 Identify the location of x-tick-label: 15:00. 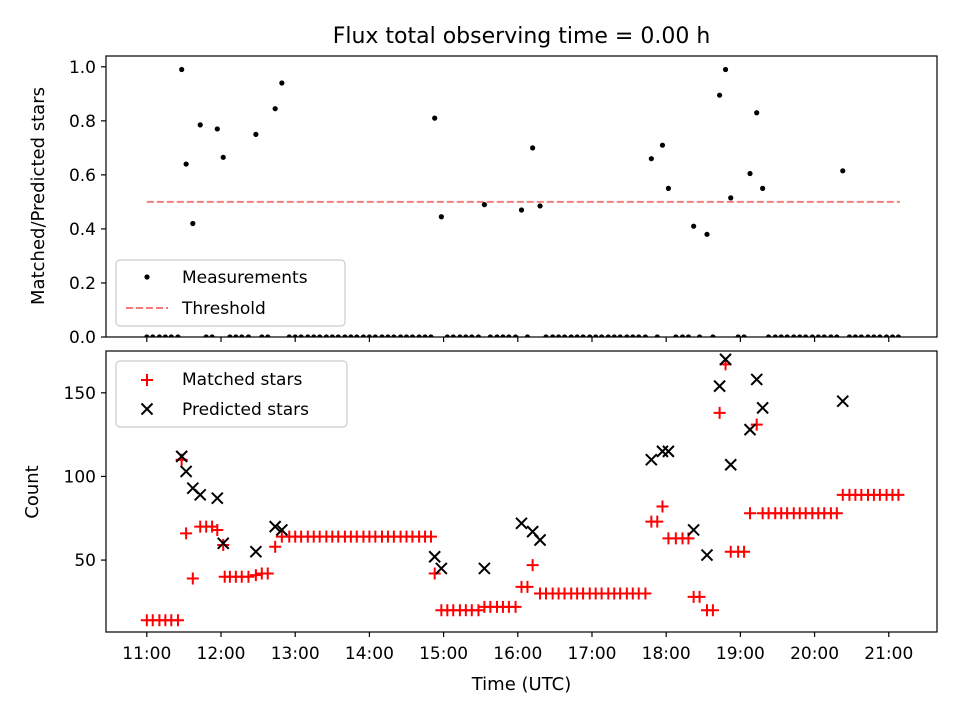
(443, 654).